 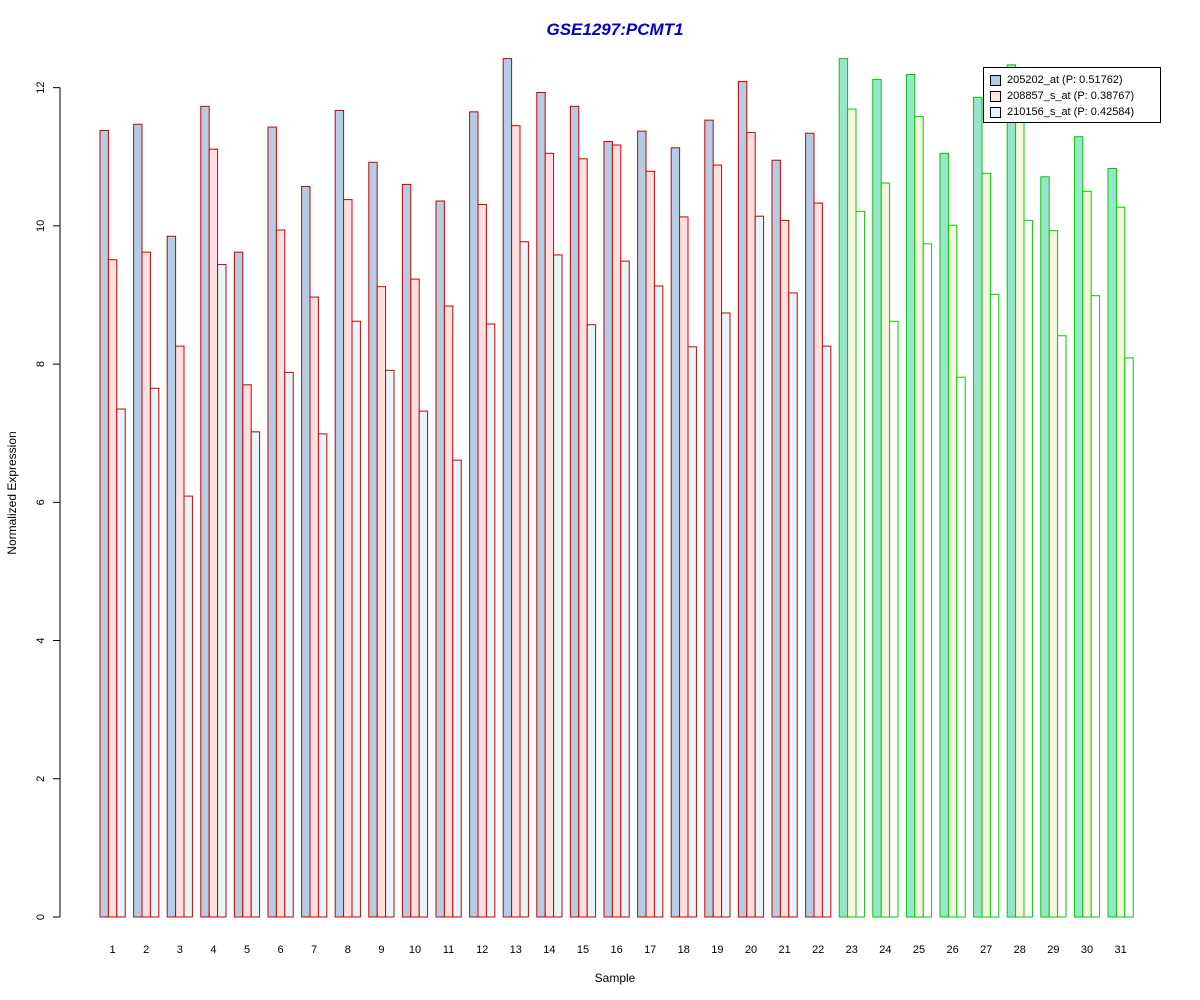 I want to click on x-tick-label: 7, so click(x=314, y=950).